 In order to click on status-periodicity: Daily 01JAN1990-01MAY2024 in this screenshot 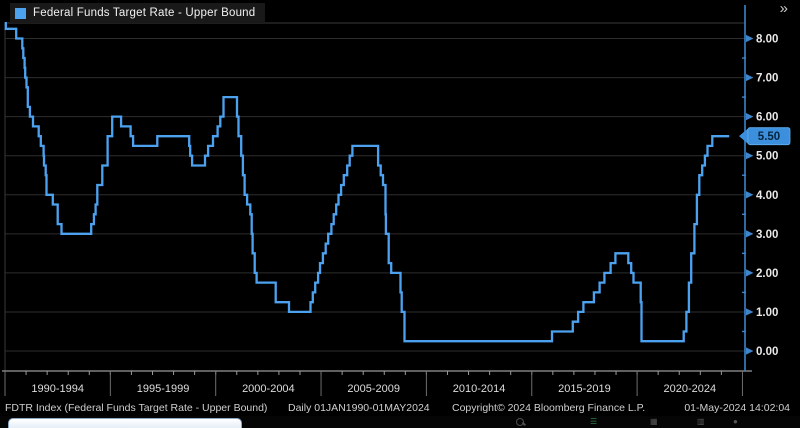, I will do `click(359, 408)`.